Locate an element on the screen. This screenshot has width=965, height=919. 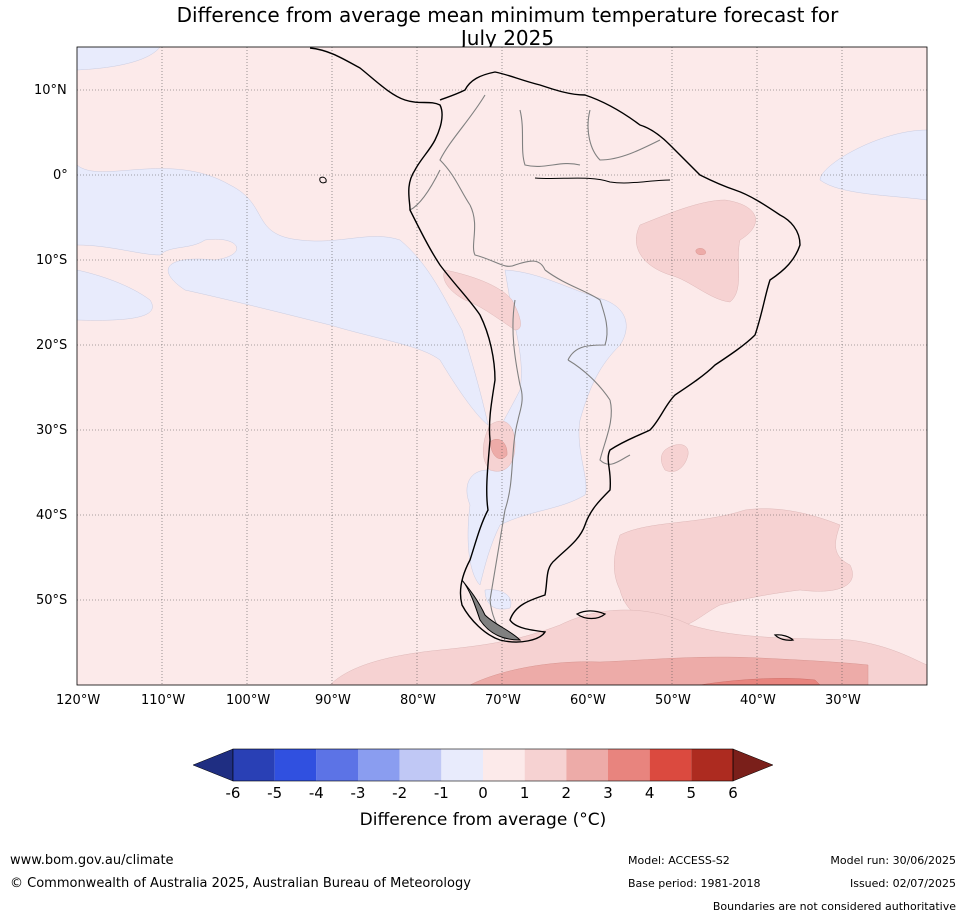
lon-label: 60°W is located at coordinates (588, 700).